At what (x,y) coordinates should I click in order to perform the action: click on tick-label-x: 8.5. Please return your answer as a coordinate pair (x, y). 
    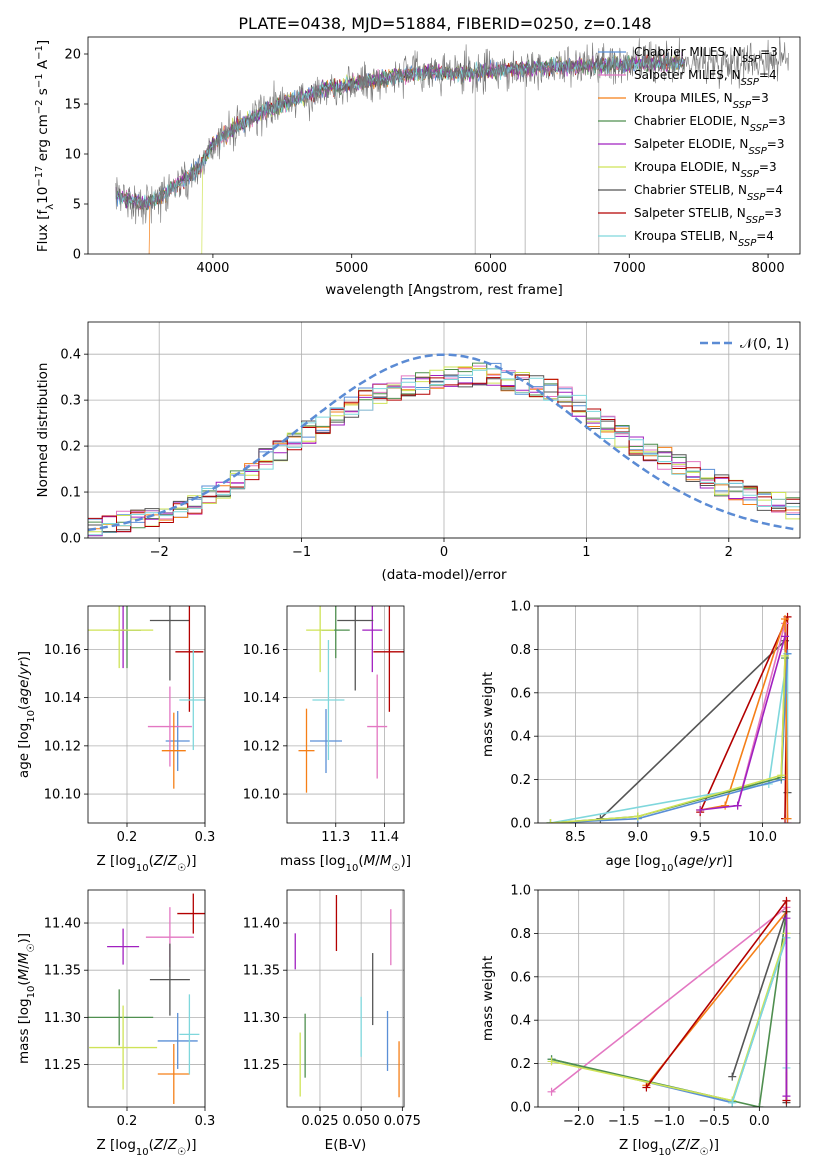
    Looking at the image, I should click on (575, 837).